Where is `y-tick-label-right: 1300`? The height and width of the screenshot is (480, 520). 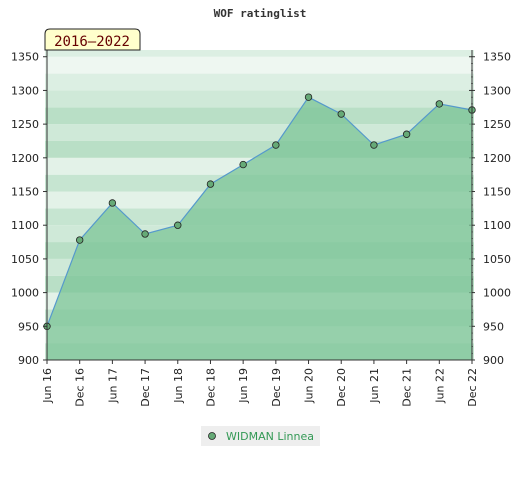 y-tick-label-right: 1300 is located at coordinates (497, 90).